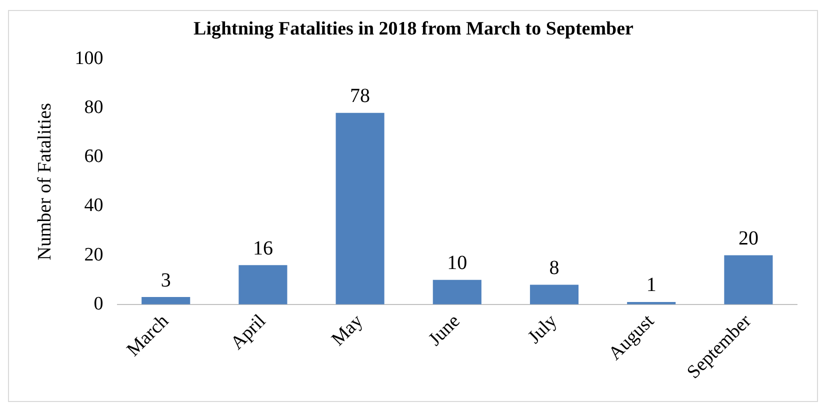 Image resolution: width=827 pixels, height=410 pixels. What do you see at coordinates (94, 157) in the screenshot?
I see `y-tick-label: 60` at bounding box center [94, 157].